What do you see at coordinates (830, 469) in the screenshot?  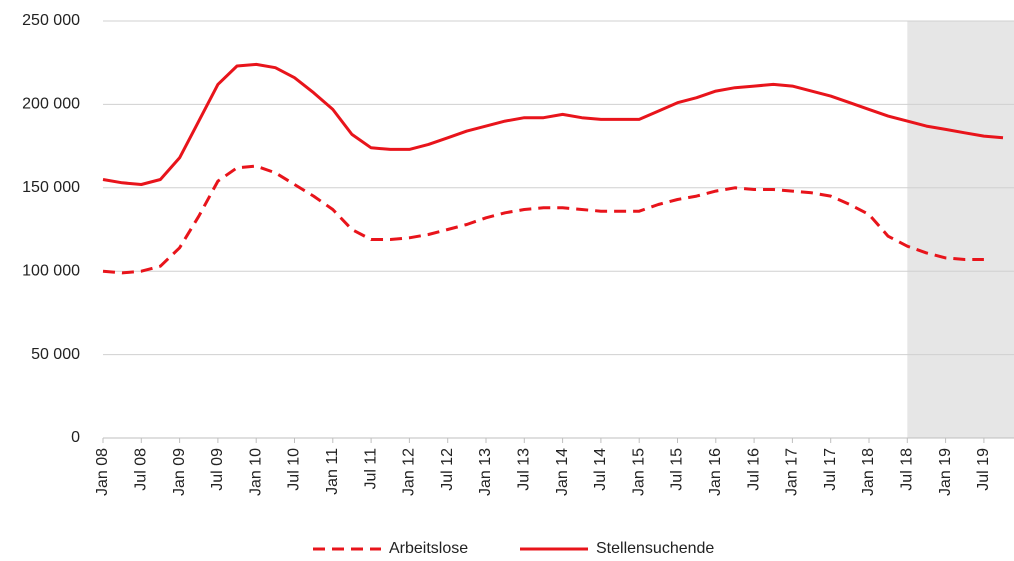 I see `x-tick-label: Jul 17` at bounding box center [830, 469].